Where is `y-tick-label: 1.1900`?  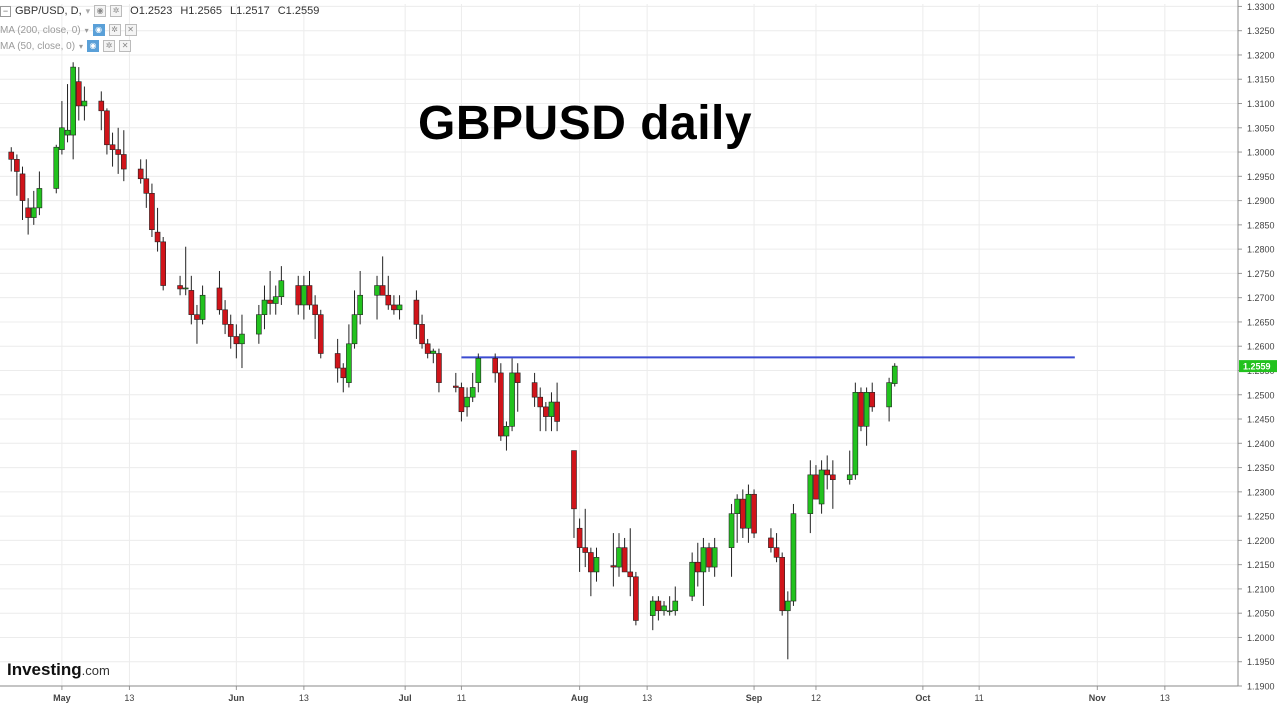 y-tick-label: 1.1900 is located at coordinates (1261, 687).